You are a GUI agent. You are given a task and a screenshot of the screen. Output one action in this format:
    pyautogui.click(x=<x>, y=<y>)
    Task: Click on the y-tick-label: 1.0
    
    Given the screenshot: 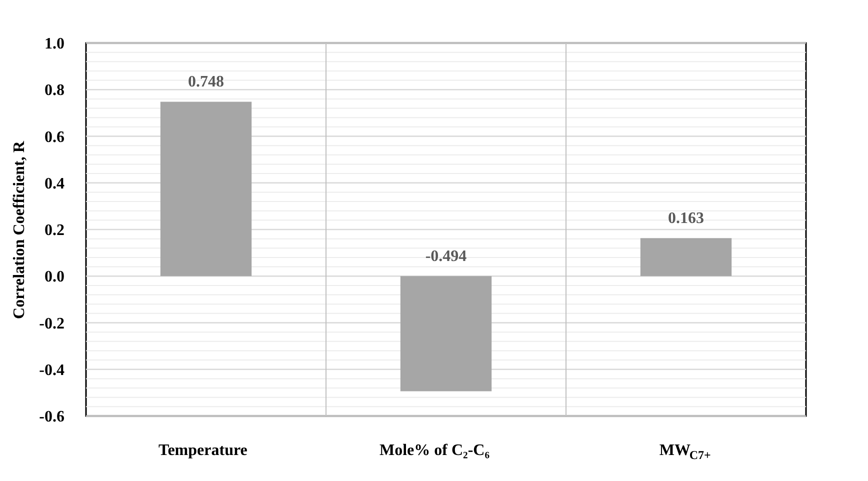 What is the action you would take?
    pyautogui.click(x=54, y=44)
    